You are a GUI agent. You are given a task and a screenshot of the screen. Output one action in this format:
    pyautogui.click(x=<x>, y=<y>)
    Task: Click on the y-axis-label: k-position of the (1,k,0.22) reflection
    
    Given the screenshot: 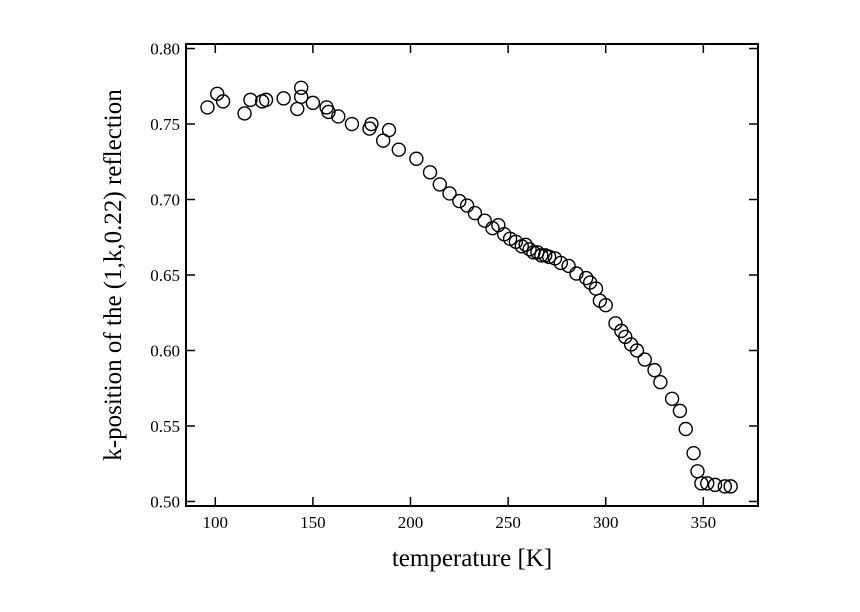 What is the action you would take?
    pyautogui.click(x=113, y=275)
    